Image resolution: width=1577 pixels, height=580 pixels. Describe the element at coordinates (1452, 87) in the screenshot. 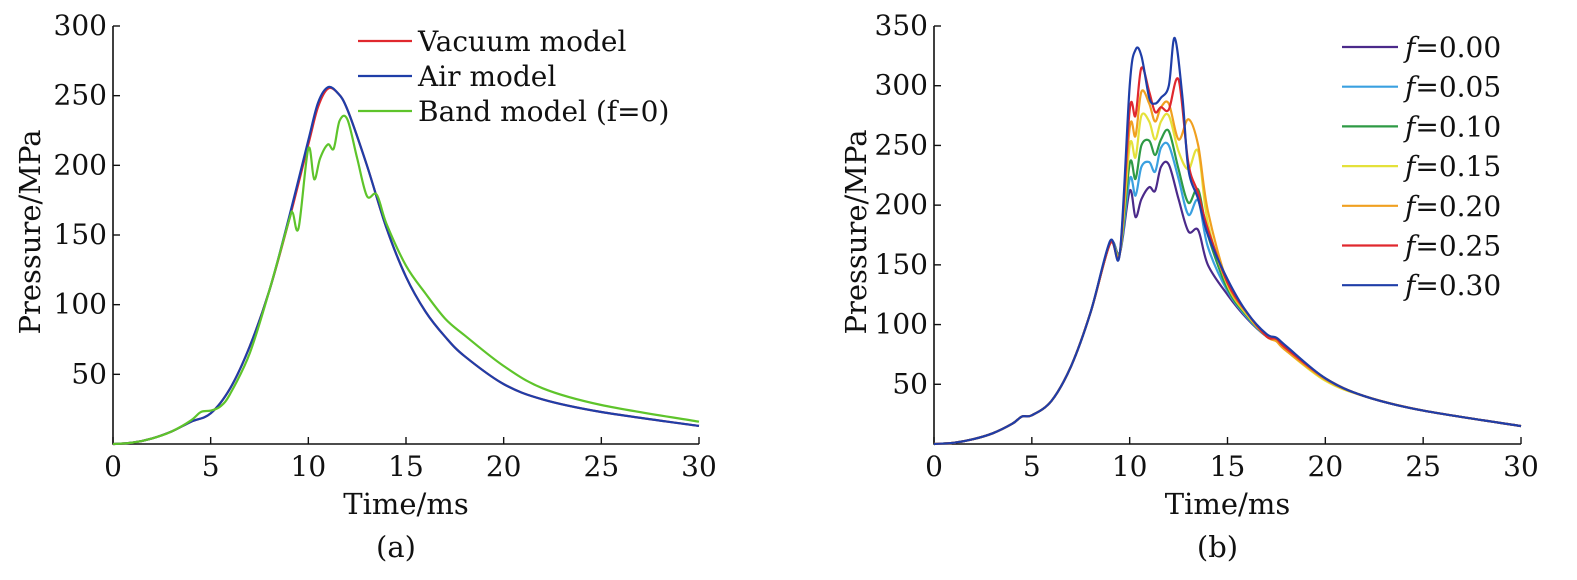

I see `panel-b-legend-label: f=0.05` at that location.